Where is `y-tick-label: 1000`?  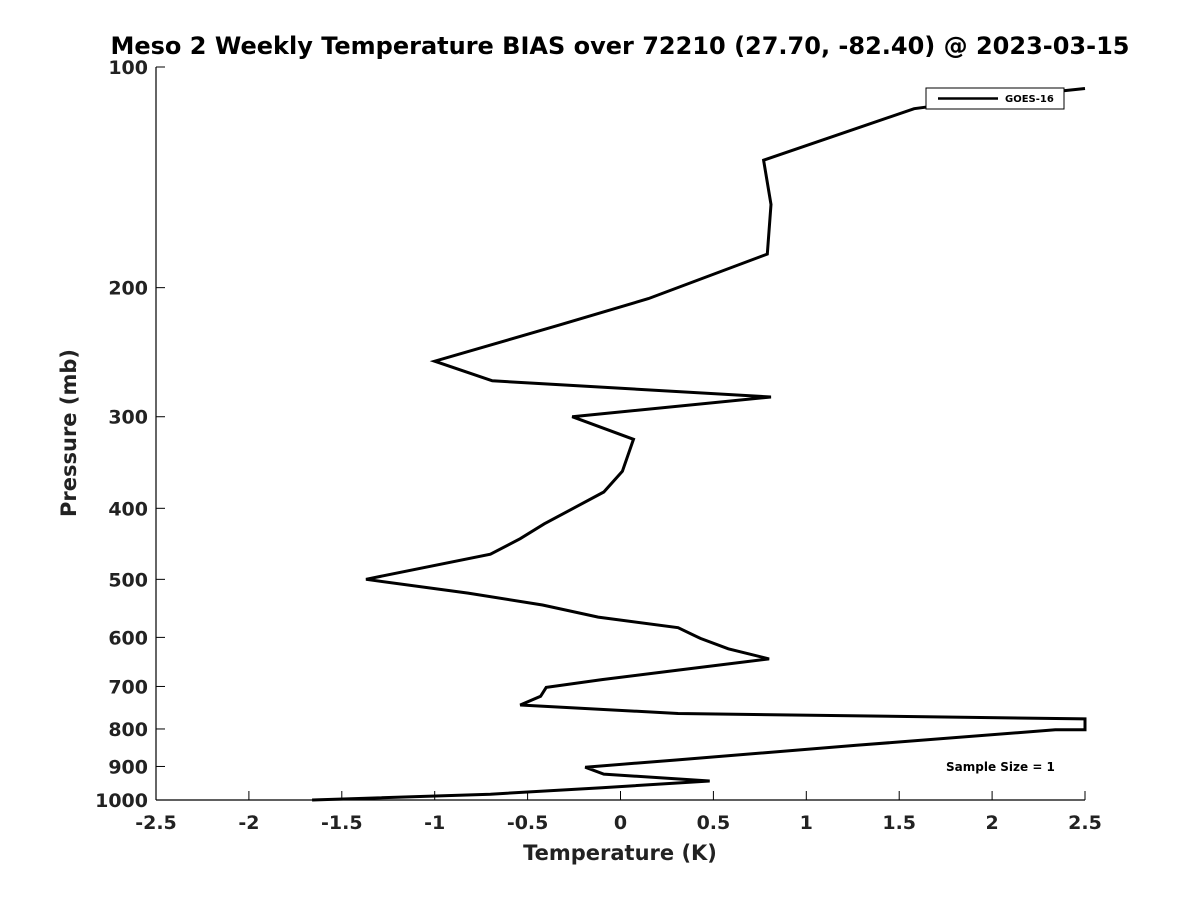
y-tick-label: 1000 is located at coordinates (121, 801).